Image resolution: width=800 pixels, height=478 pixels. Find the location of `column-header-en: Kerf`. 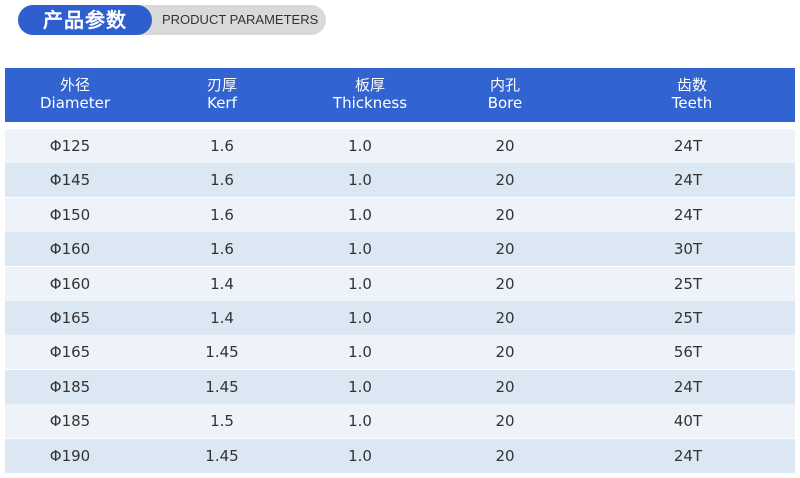

column-header-en: Kerf is located at coordinates (222, 103).